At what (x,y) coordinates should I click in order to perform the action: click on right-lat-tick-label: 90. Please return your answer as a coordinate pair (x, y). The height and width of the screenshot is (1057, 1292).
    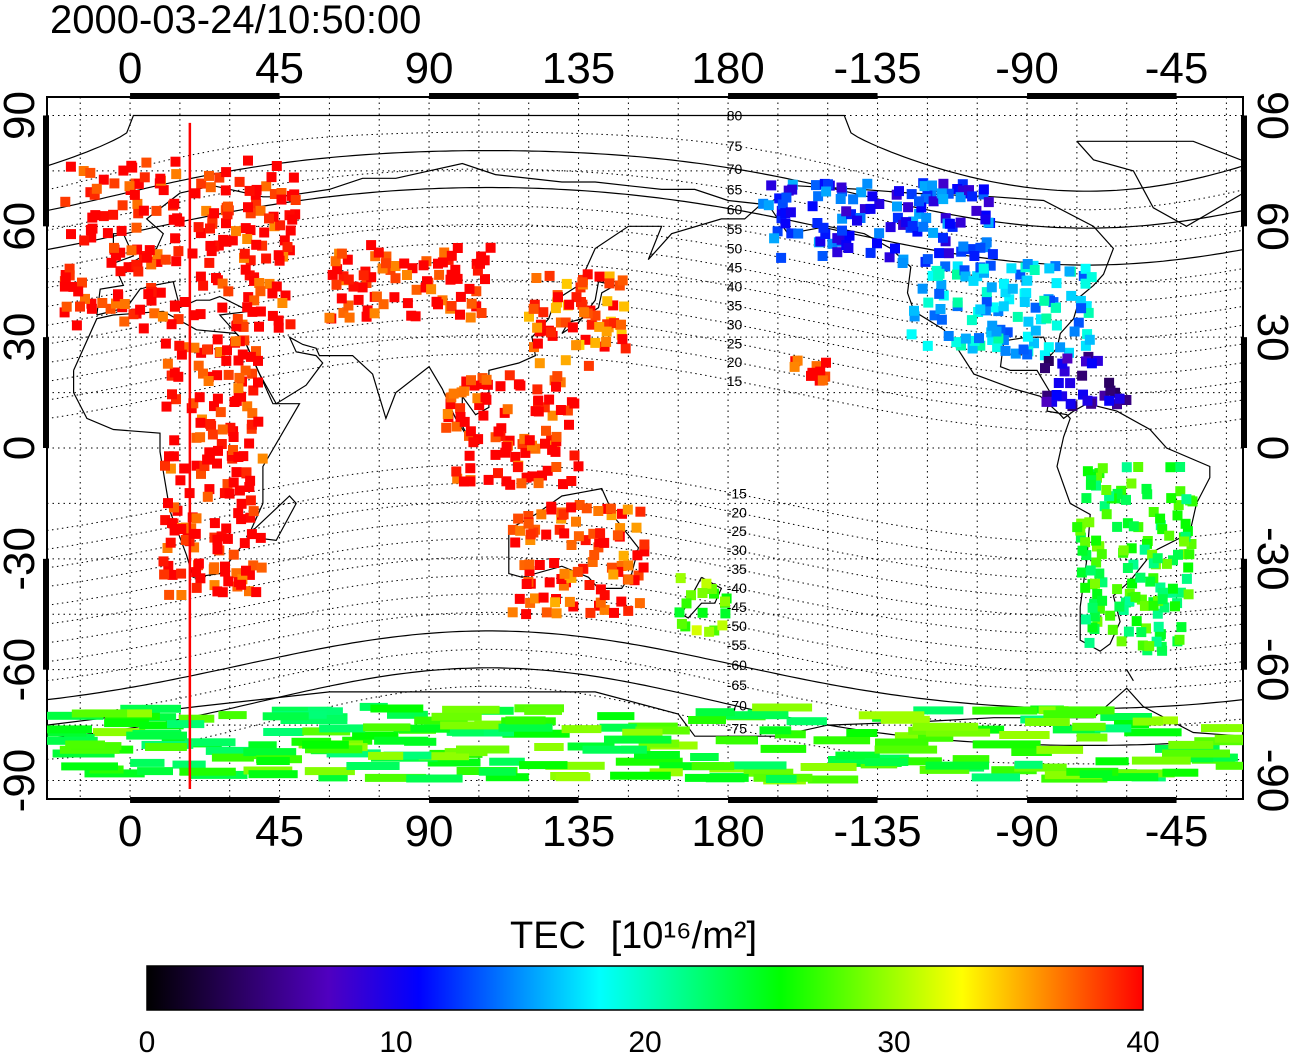
    Looking at the image, I should click on (1270, 115).